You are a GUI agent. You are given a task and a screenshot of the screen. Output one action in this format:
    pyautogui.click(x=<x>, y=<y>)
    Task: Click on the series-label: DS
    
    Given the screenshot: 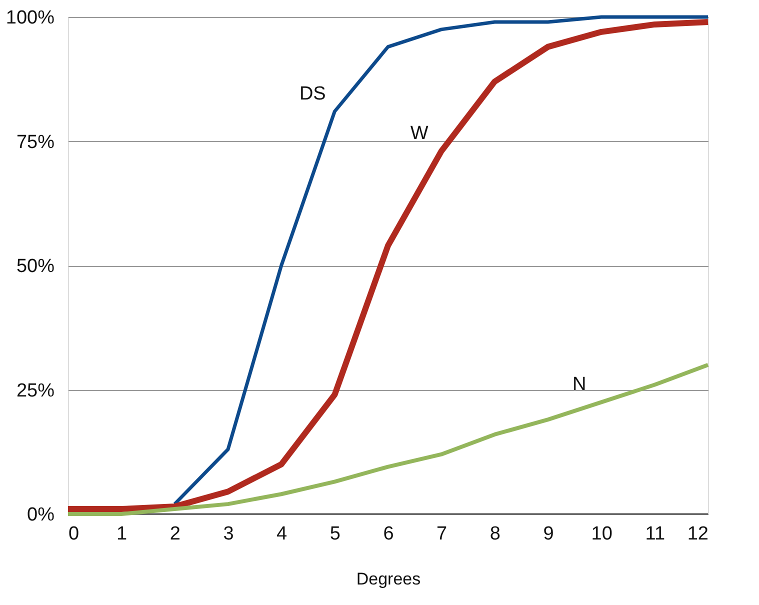 What is the action you would take?
    pyautogui.click(x=312, y=93)
    